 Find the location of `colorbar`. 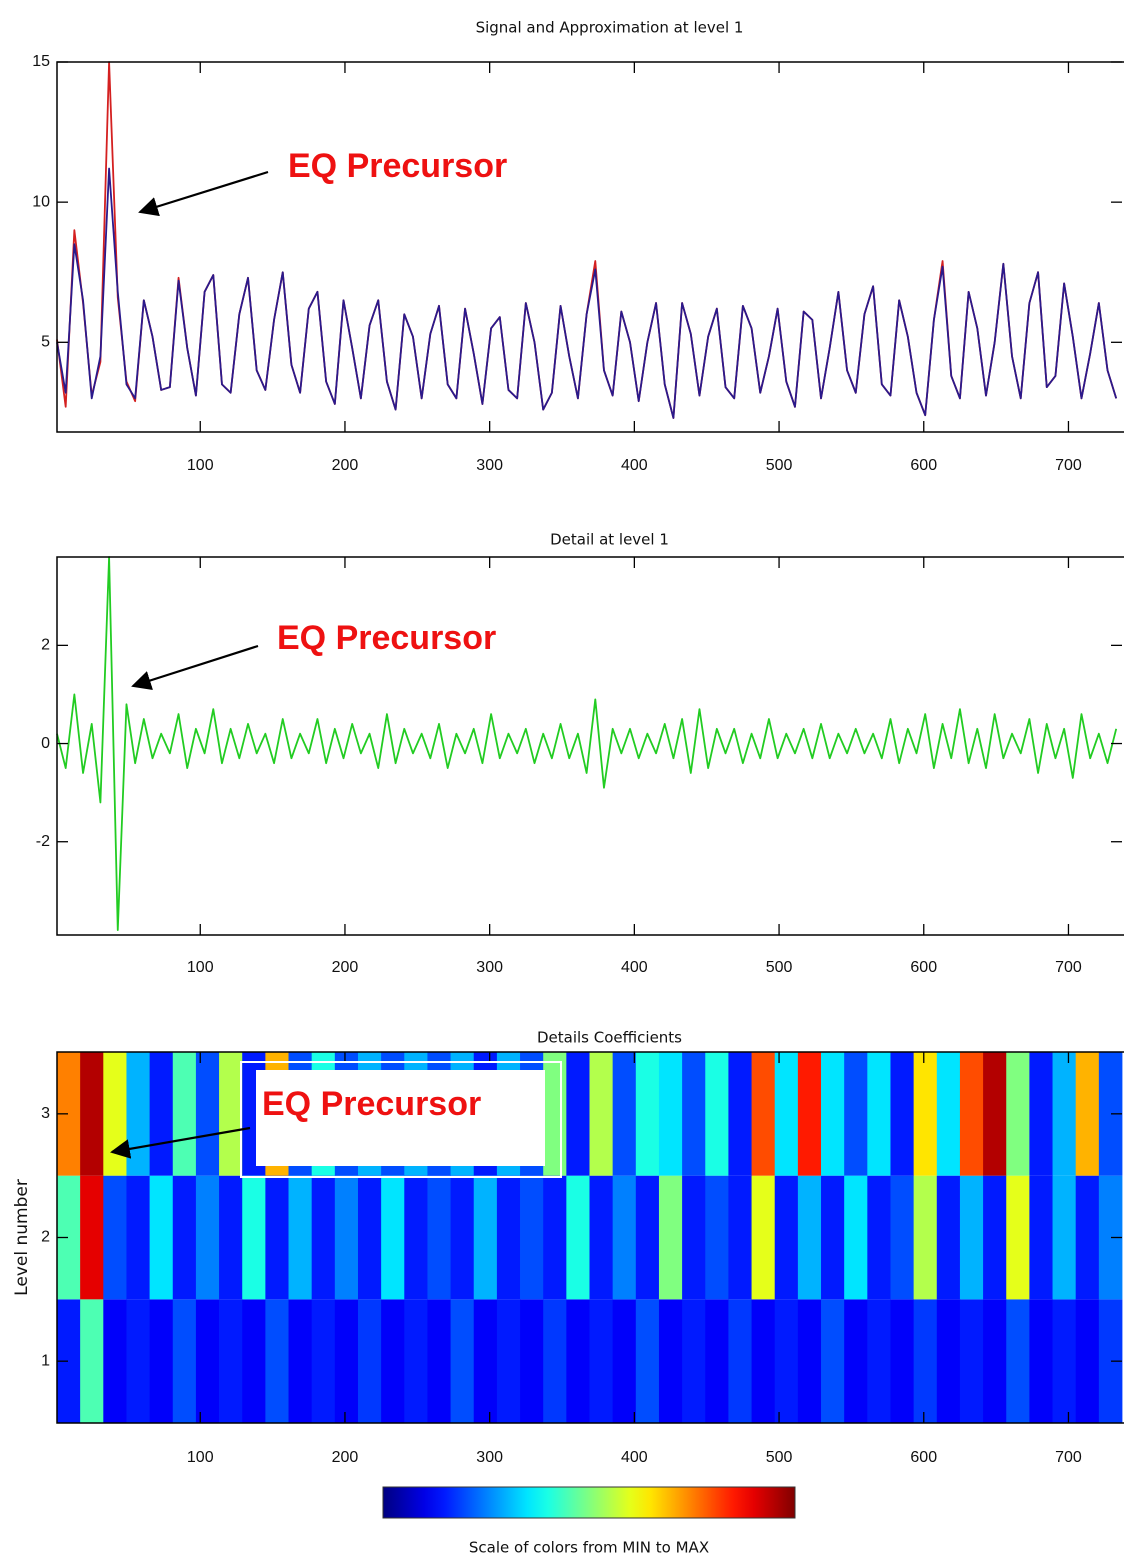

colorbar is located at coordinates (589, 1502).